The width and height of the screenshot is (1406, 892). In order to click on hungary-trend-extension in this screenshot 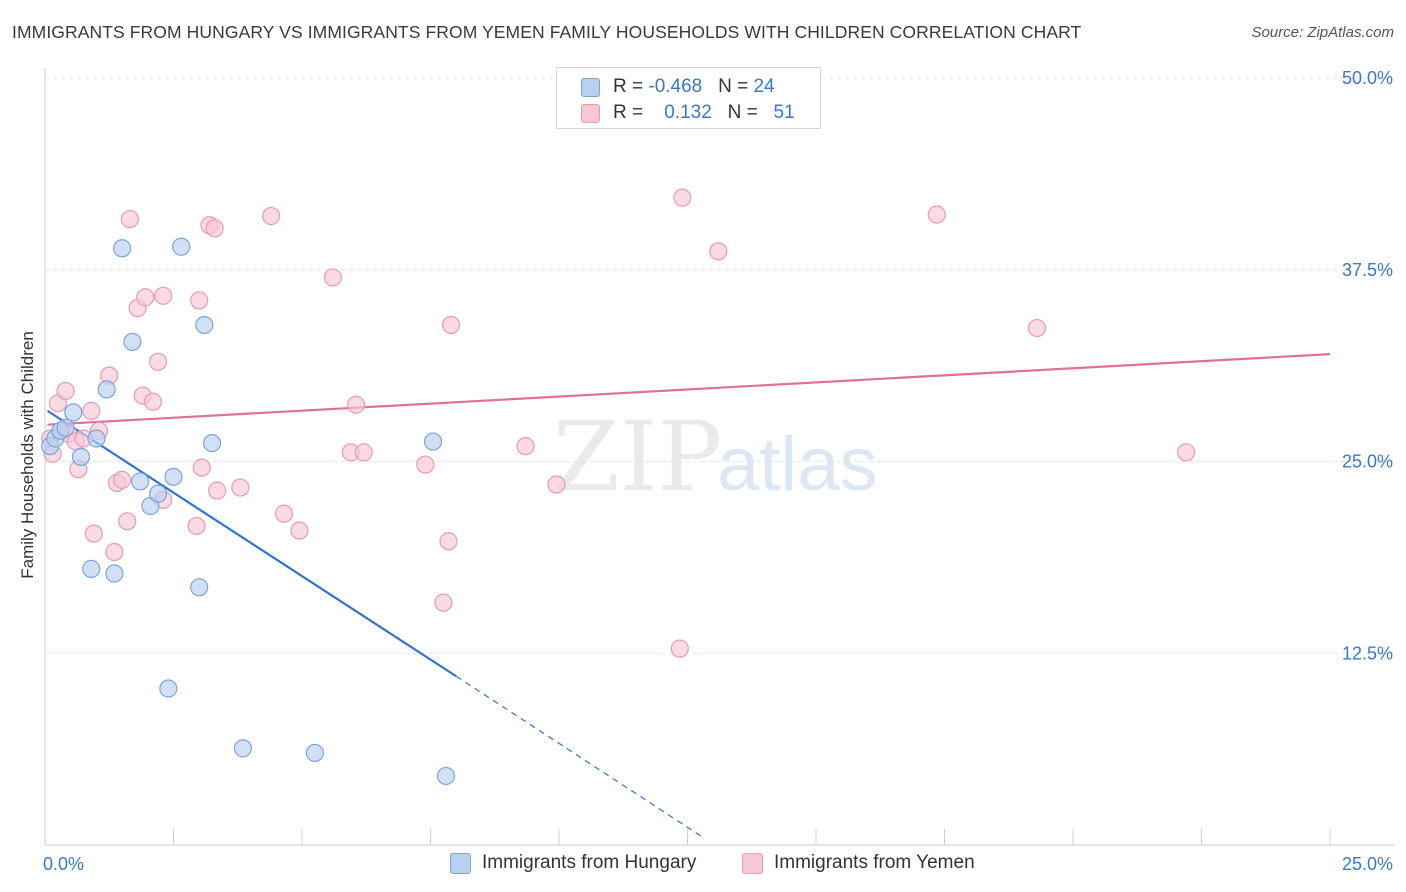, I will do `click(579, 756)`.